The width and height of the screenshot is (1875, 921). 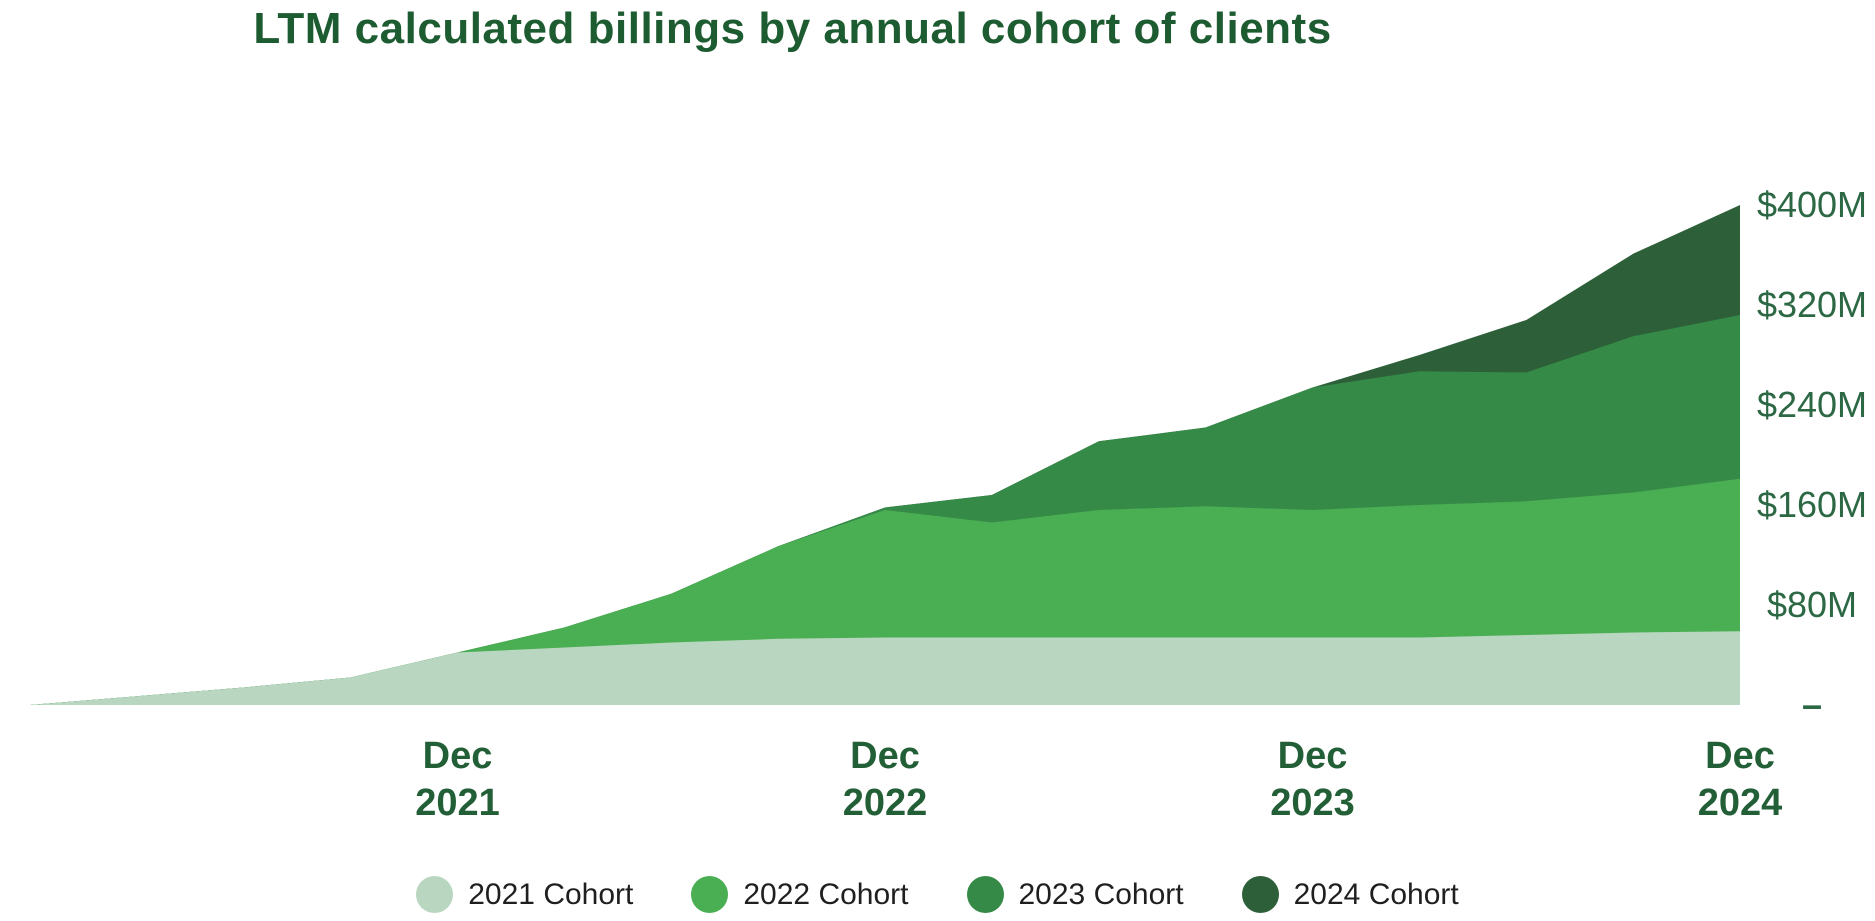 What do you see at coordinates (551, 894) in the screenshot?
I see `legend-label: 2021 Cohort` at bounding box center [551, 894].